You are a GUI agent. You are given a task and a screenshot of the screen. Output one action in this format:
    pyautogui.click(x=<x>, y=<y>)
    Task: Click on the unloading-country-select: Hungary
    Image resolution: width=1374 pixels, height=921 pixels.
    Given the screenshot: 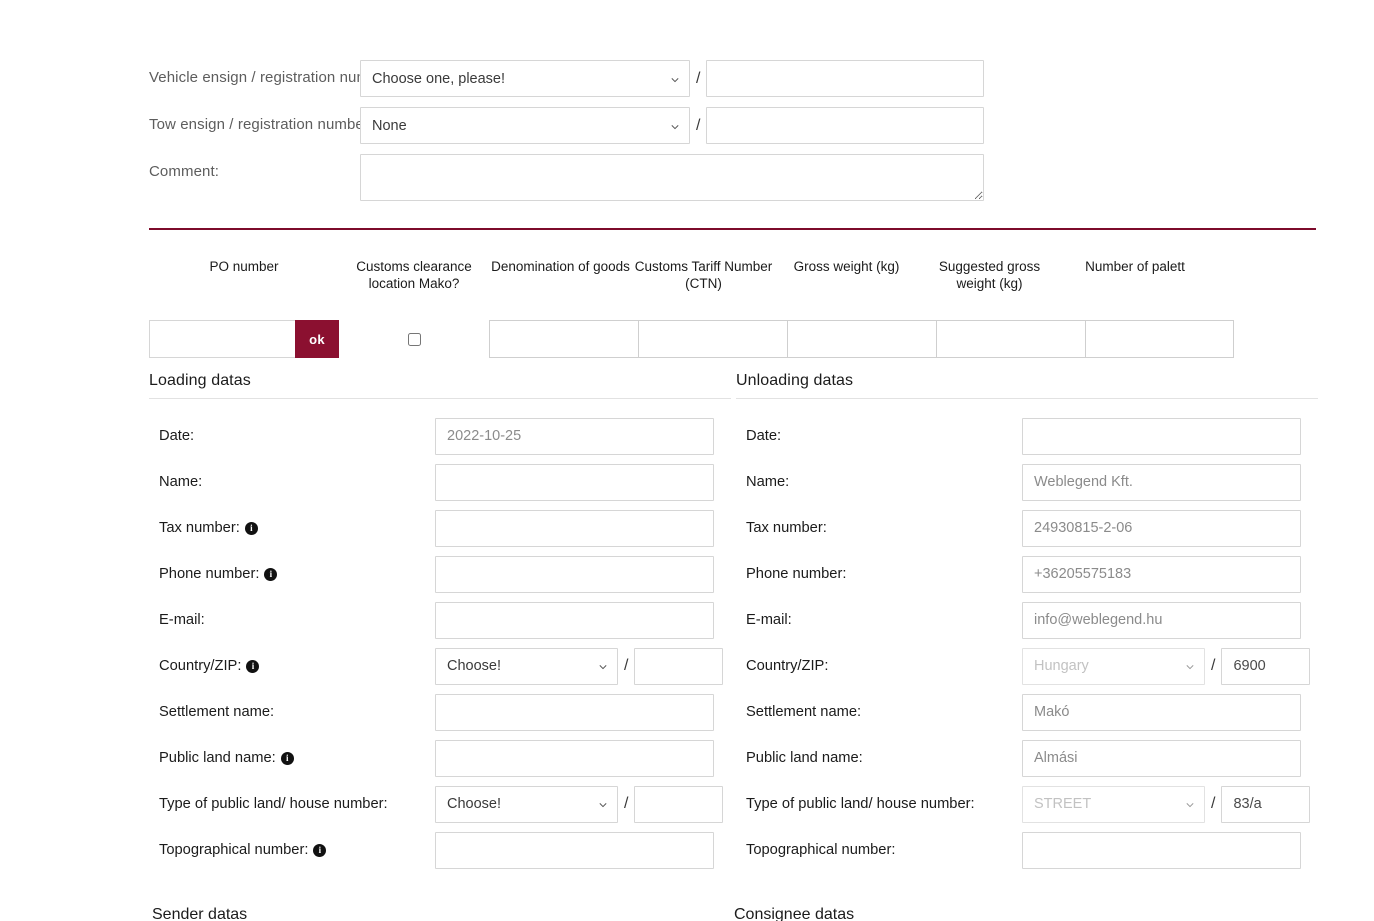 What is the action you would take?
    pyautogui.click(x=1113, y=666)
    